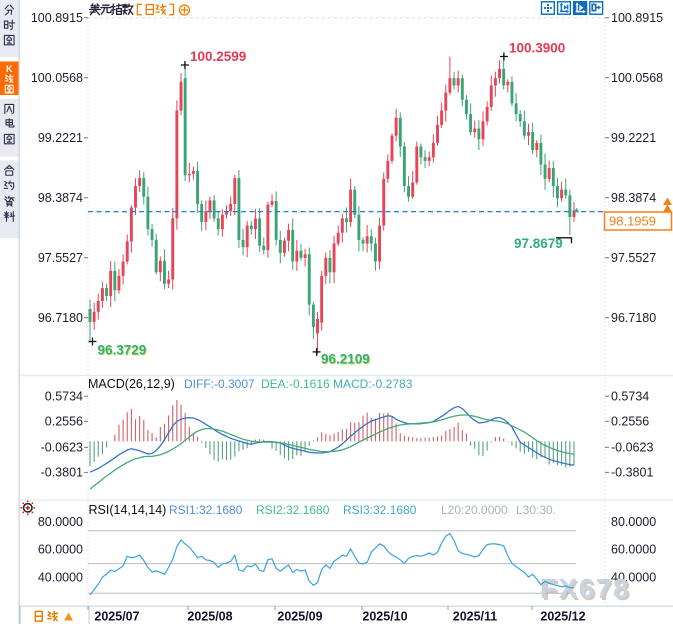 Image resolution: width=673 pixels, height=629 pixels. I want to click on svg-text: DIFF:-0.3007, so click(219, 384).